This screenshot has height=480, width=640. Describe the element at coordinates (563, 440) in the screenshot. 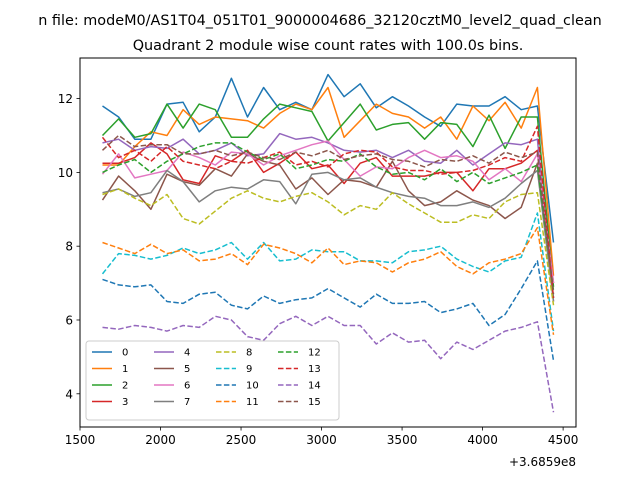

I see `x-tick-label: 4500` at that location.